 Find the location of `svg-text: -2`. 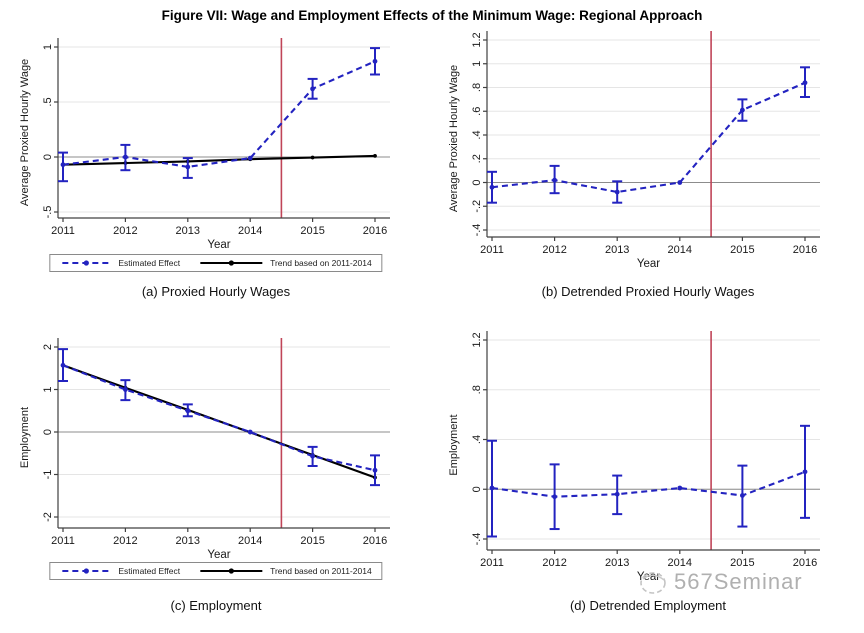

svg-text: -2 is located at coordinates (48, 517).